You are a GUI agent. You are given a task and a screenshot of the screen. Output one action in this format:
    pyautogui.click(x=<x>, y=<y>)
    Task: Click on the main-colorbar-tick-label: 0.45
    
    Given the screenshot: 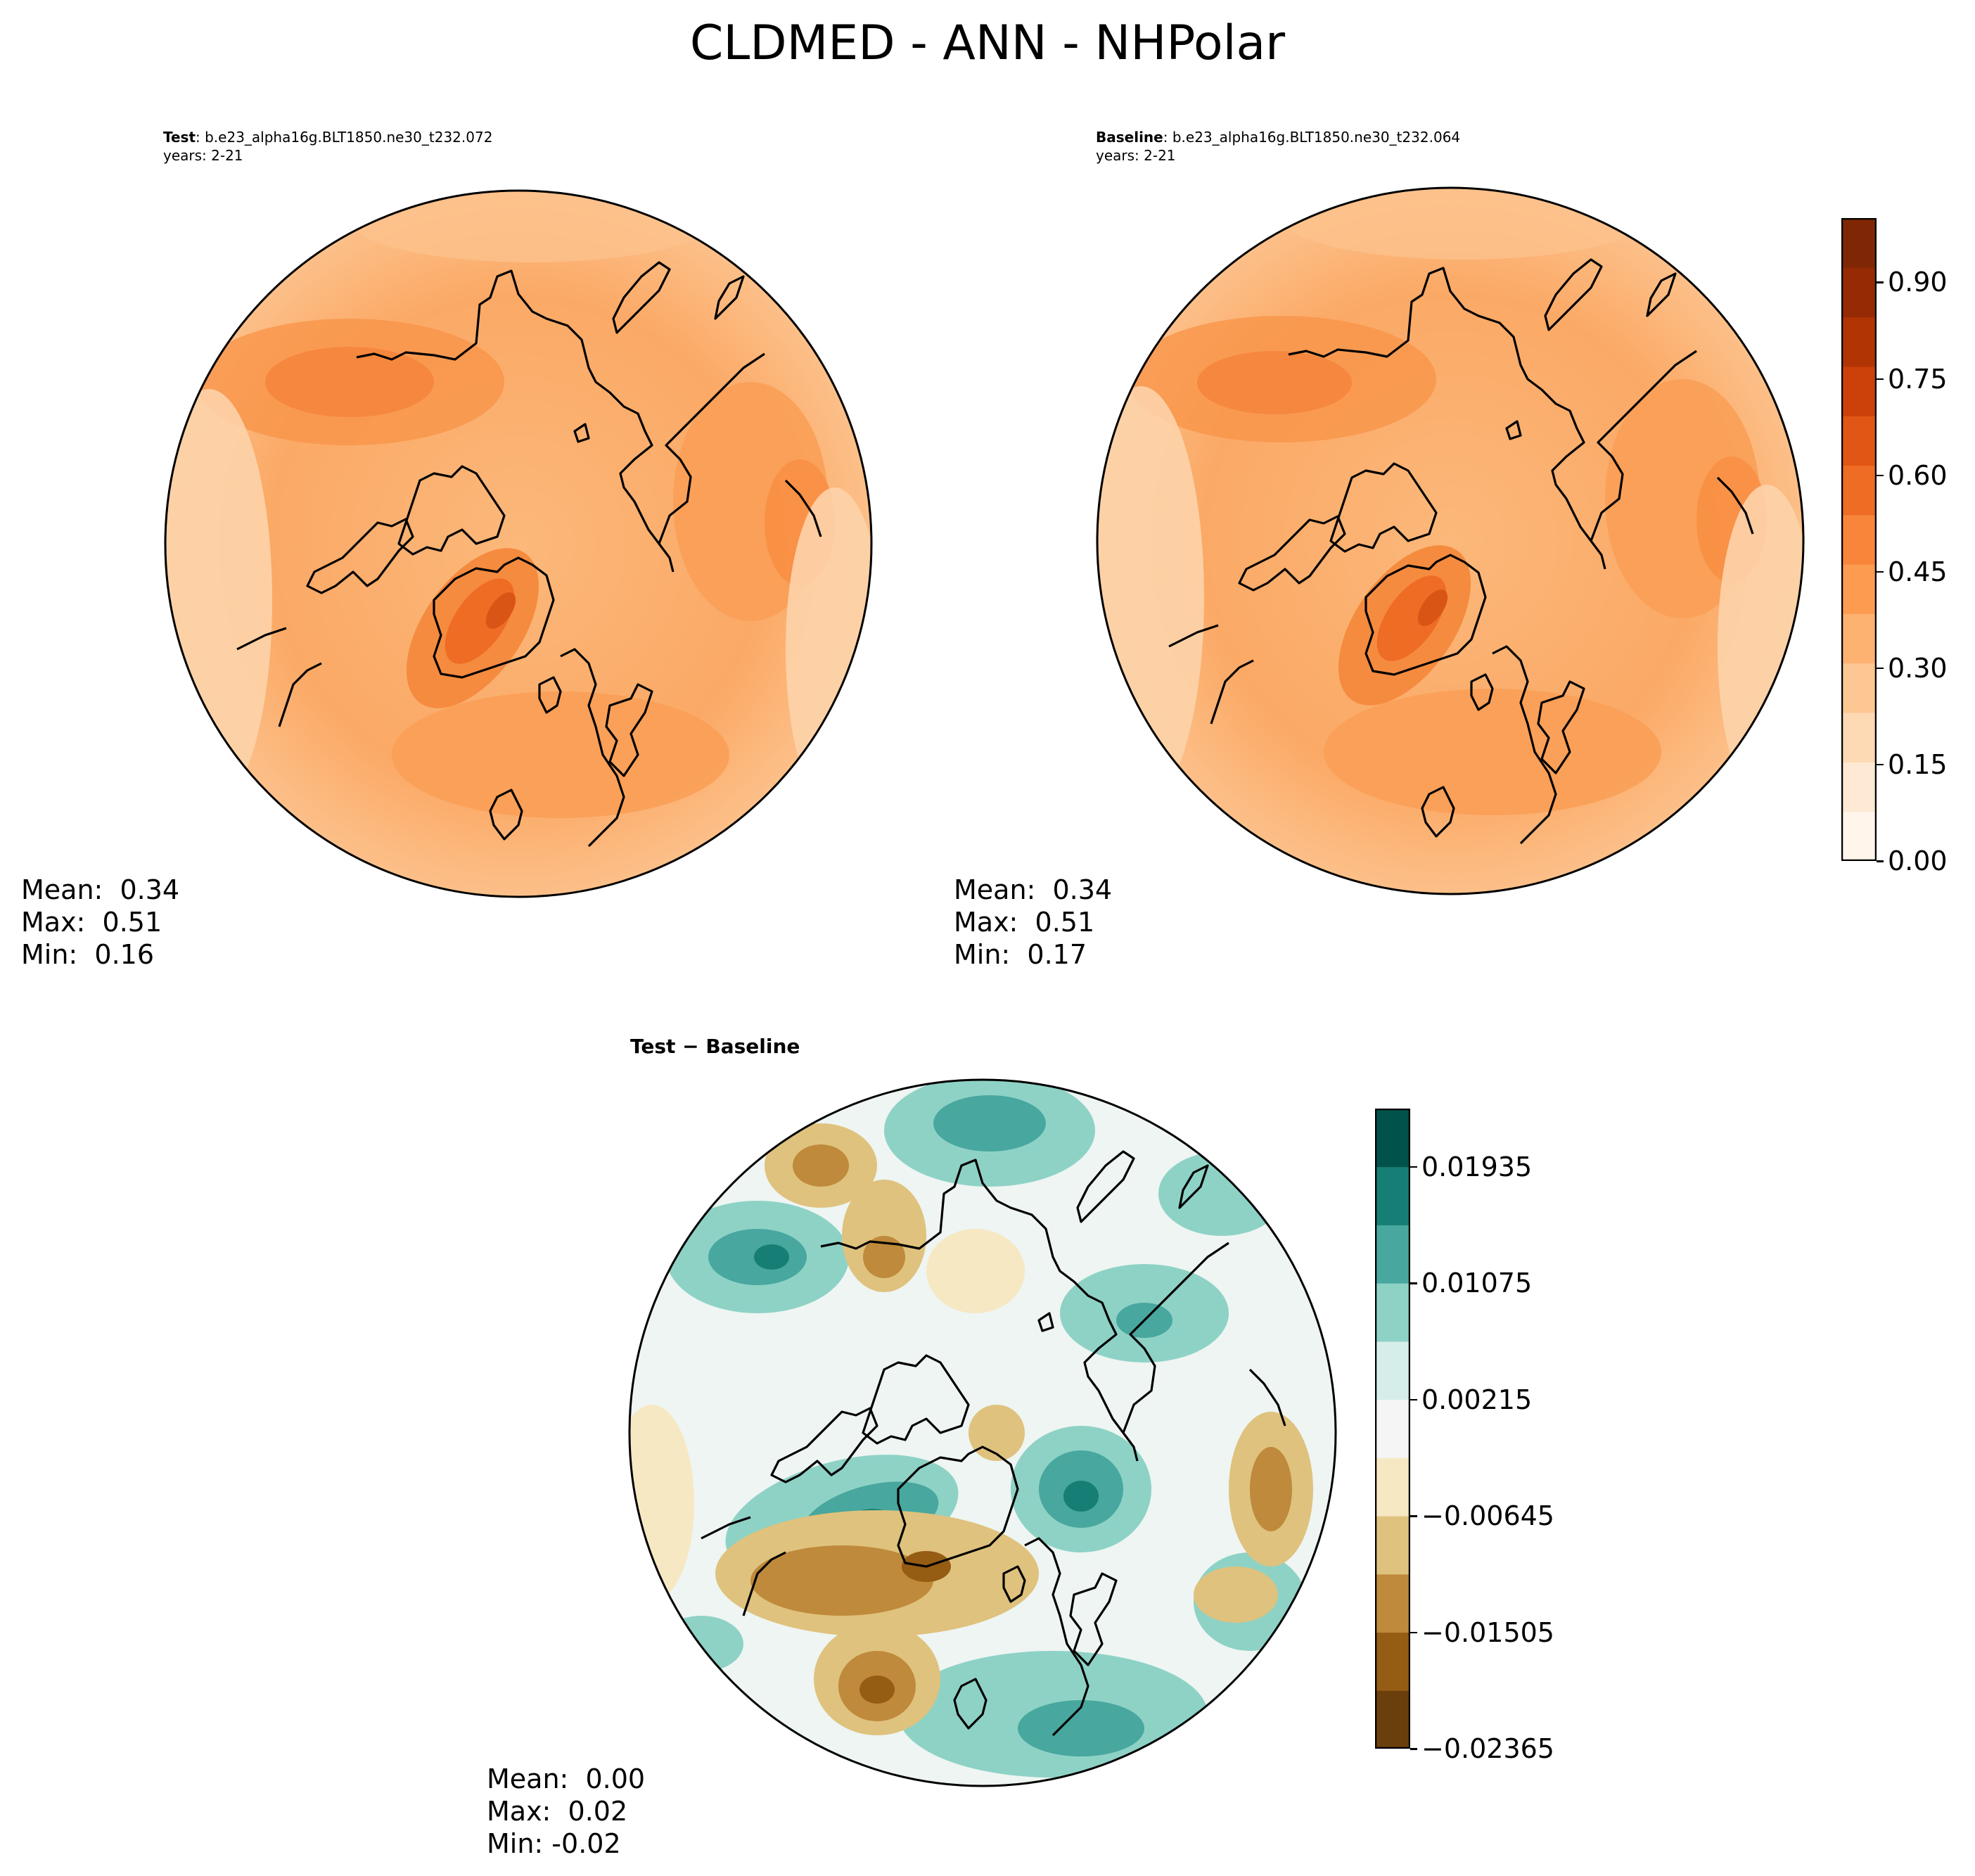 What is the action you would take?
    pyautogui.click(x=1918, y=571)
    